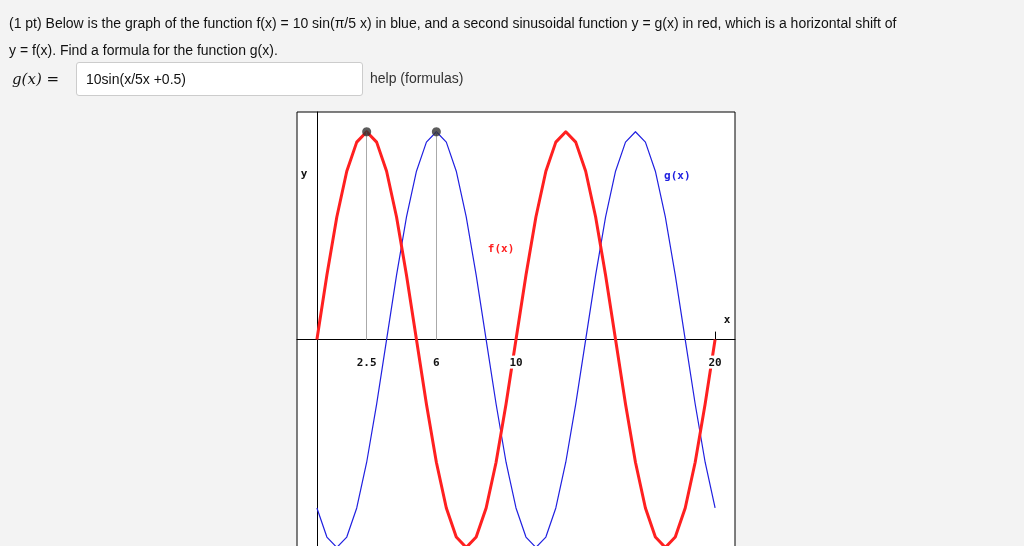 This screenshot has height=546, width=1024. What do you see at coordinates (727, 319) in the screenshot?
I see `x-axis-title: x` at bounding box center [727, 319].